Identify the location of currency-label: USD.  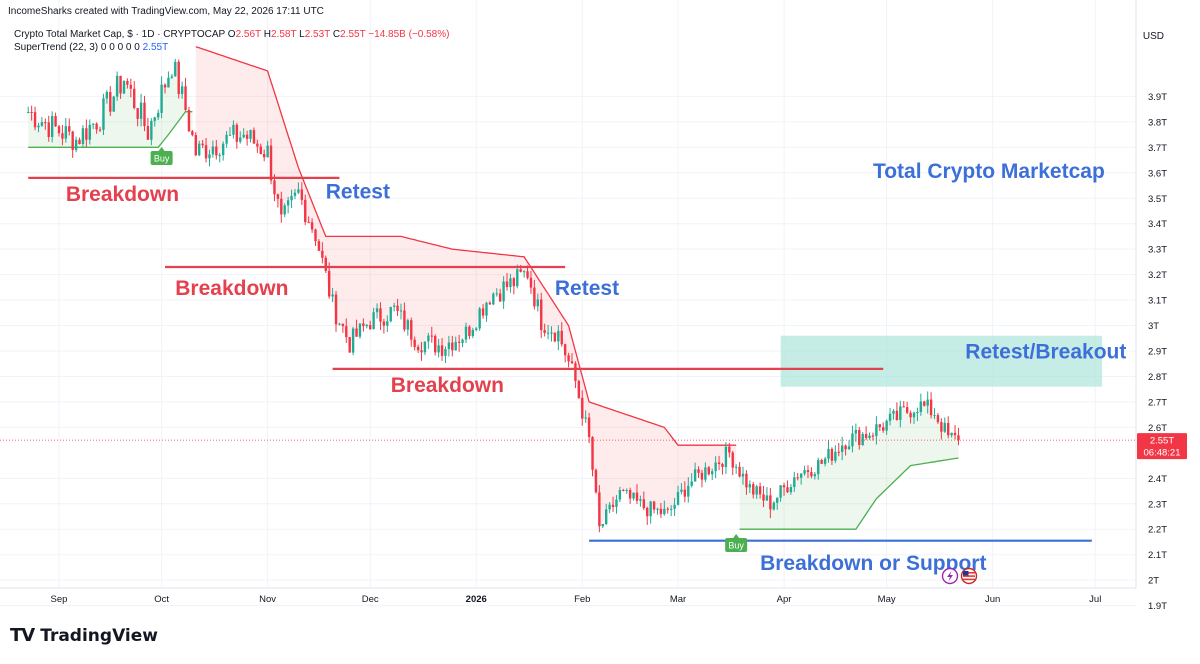
(1153, 36).